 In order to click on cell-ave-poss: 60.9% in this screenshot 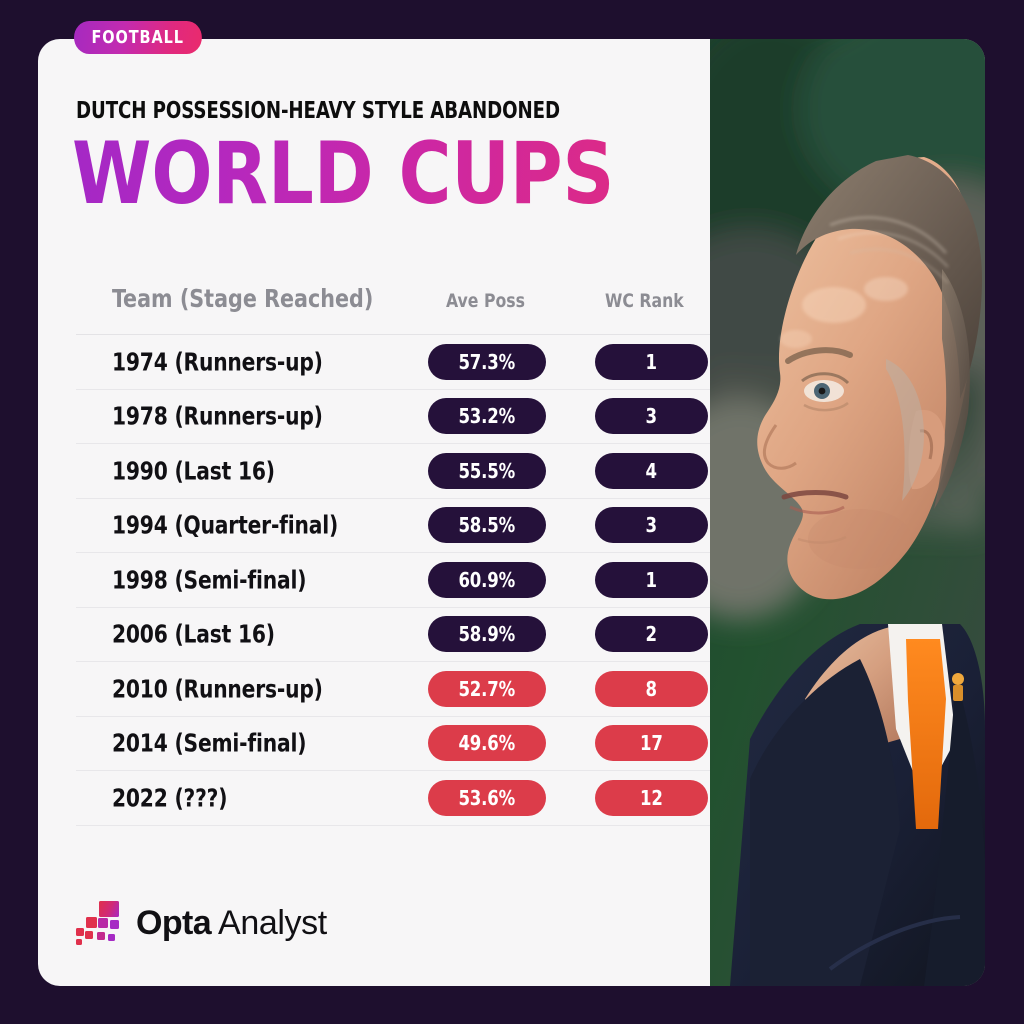, I will do `click(487, 579)`.